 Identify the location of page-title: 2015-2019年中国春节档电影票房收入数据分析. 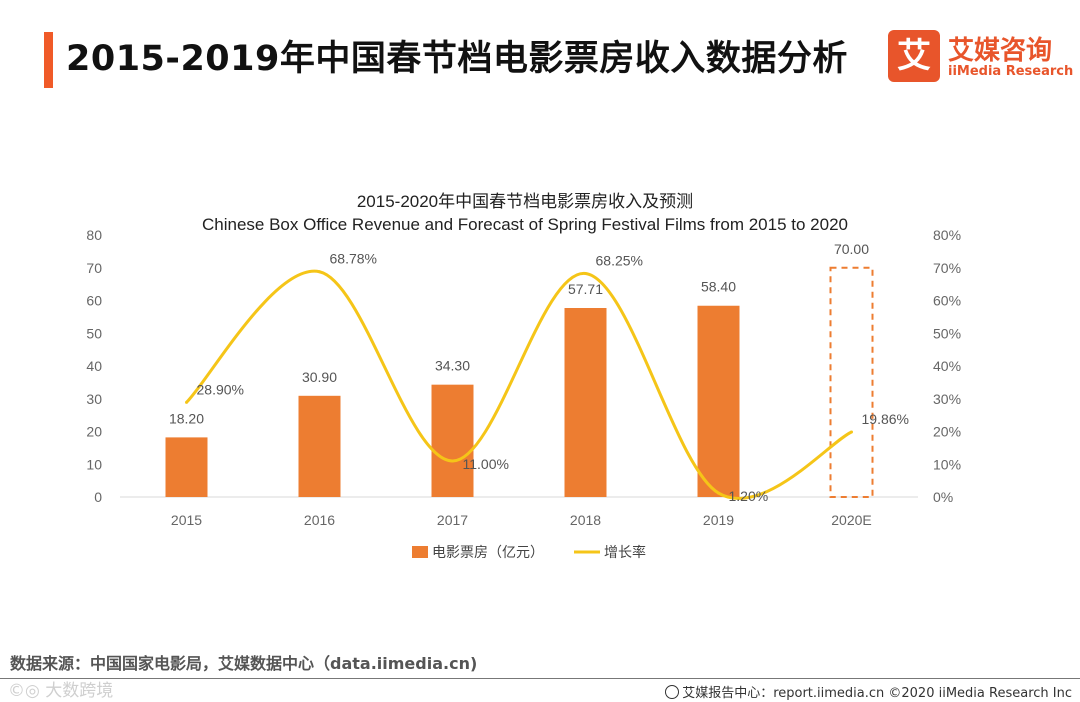
(457, 59).